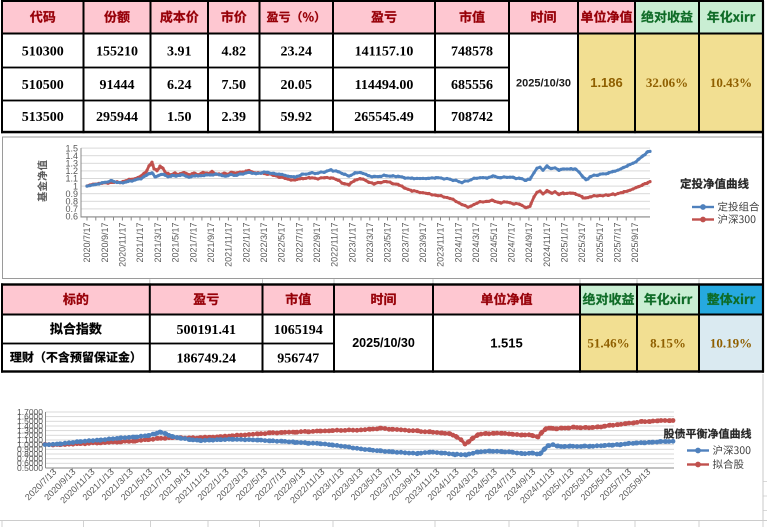 This screenshot has width=767, height=532. Describe the element at coordinates (635, 243) in the screenshot. I see `svg-text: 2025/9/17` at that location.